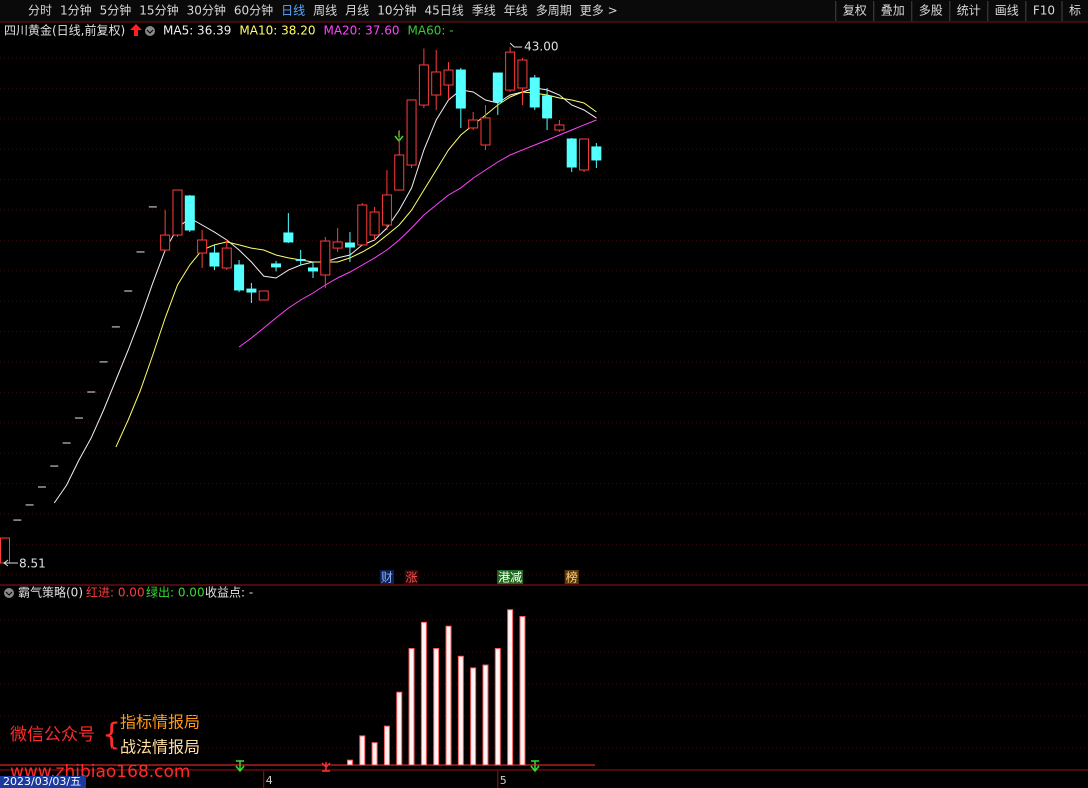 The image size is (1088, 788). What do you see at coordinates (396, 10) in the screenshot?
I see `period-tab: 10分钟` at bounding box center [396, 10].